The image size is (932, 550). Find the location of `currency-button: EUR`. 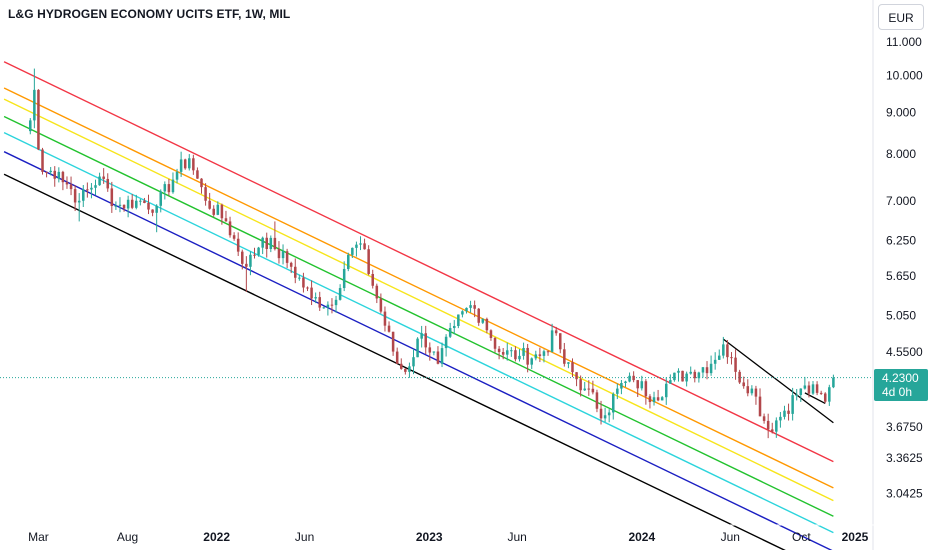

currency-button: EUR is located at coordinates (901, 17).